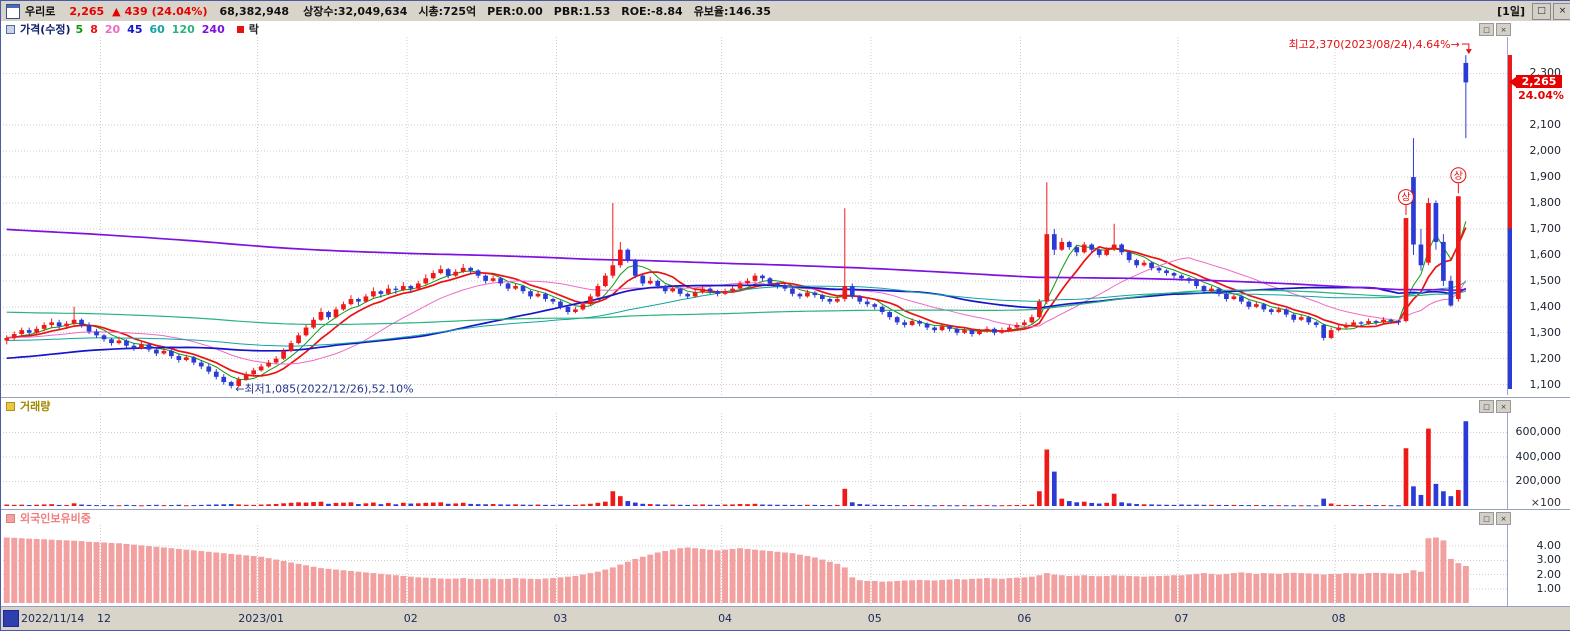 This screenshot has width=1570, height=631. What do you see at coordinates (1541, 11) in the screenshot?
I see `restore-button: □` at bounding box center [1541, 11].